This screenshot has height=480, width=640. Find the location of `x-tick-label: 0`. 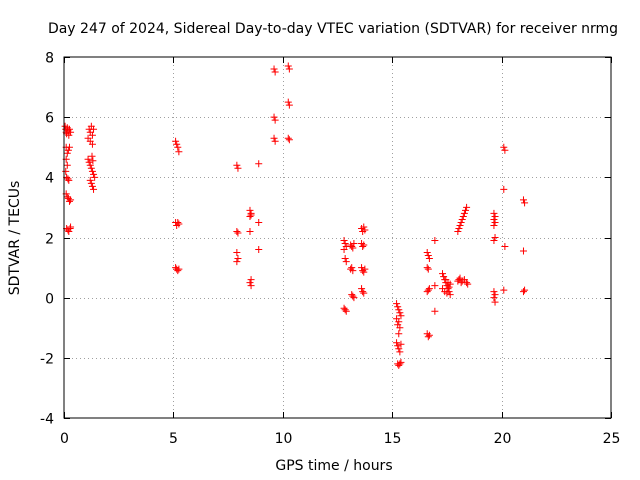

x-tick-label: 0 is located at coordinates (64, 439).